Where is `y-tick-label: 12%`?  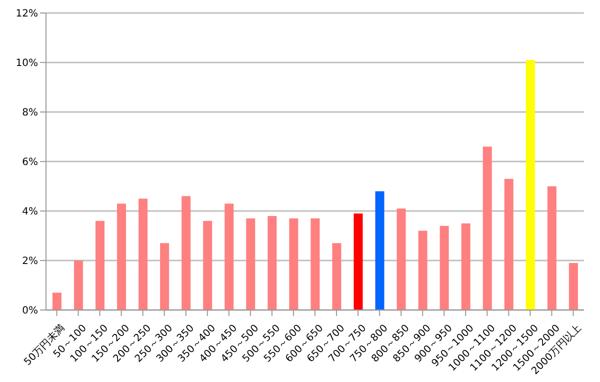 y-tick-label: 12% is located at coordinates (27, 14).